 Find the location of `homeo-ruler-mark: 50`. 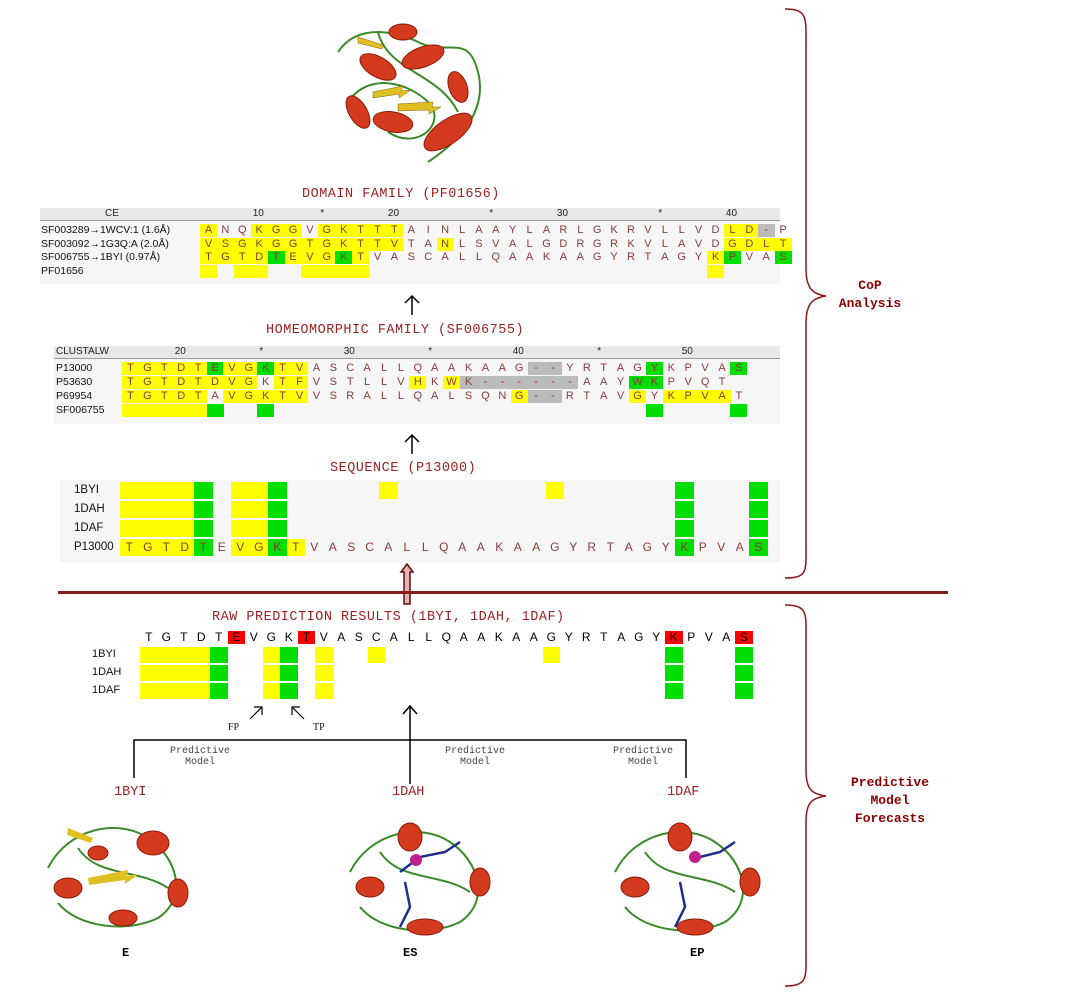

homeo-ruler-mark: 50 is located at coordinates (687, 351).